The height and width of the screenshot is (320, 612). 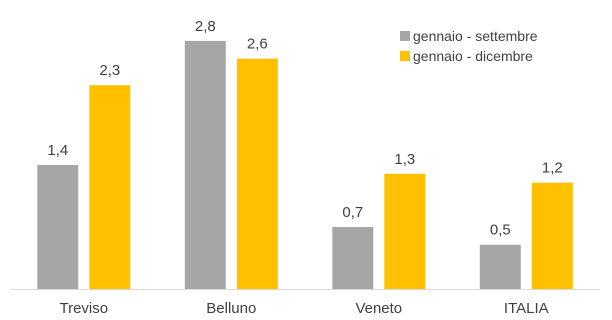 I want to click on value-label-italia-series-2: 1,2, so click(x=552, y=168).